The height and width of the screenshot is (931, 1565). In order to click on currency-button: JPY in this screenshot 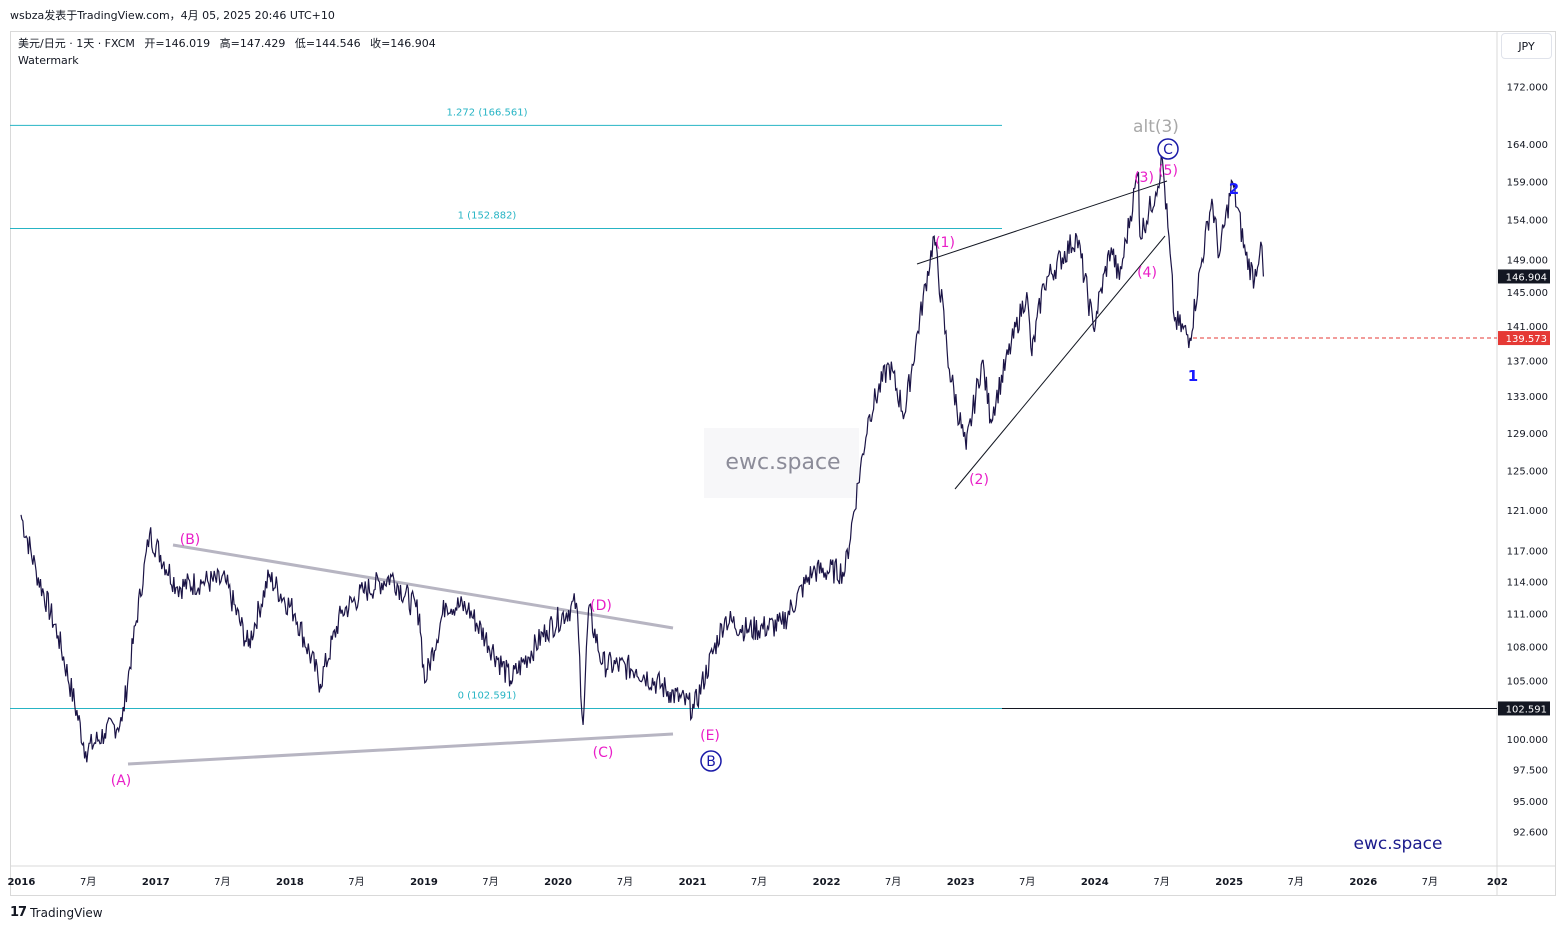, I will do `click(1526, 46)`.